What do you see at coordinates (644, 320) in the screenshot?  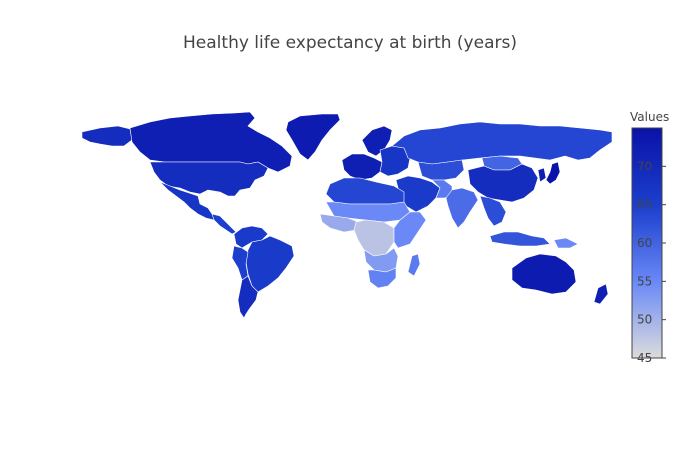 I see `colorbar-tick-label: 50` at bounding box center [644, 320].